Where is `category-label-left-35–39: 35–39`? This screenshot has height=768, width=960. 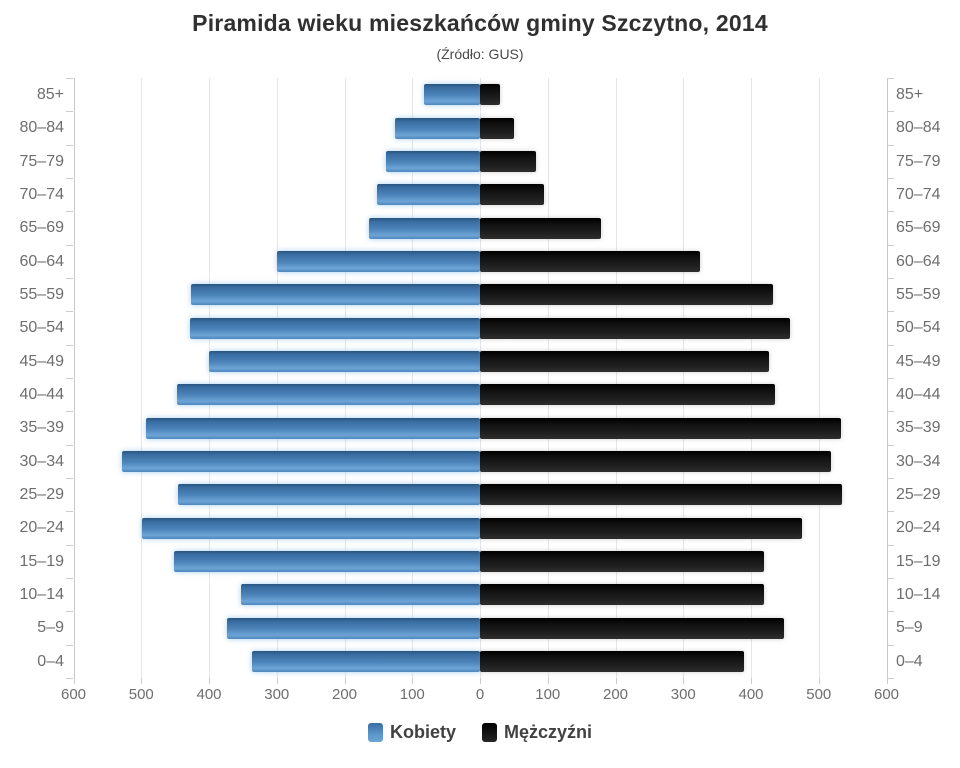 category-label-left-35–39: 35–39 is located at coordinates (42, 428).